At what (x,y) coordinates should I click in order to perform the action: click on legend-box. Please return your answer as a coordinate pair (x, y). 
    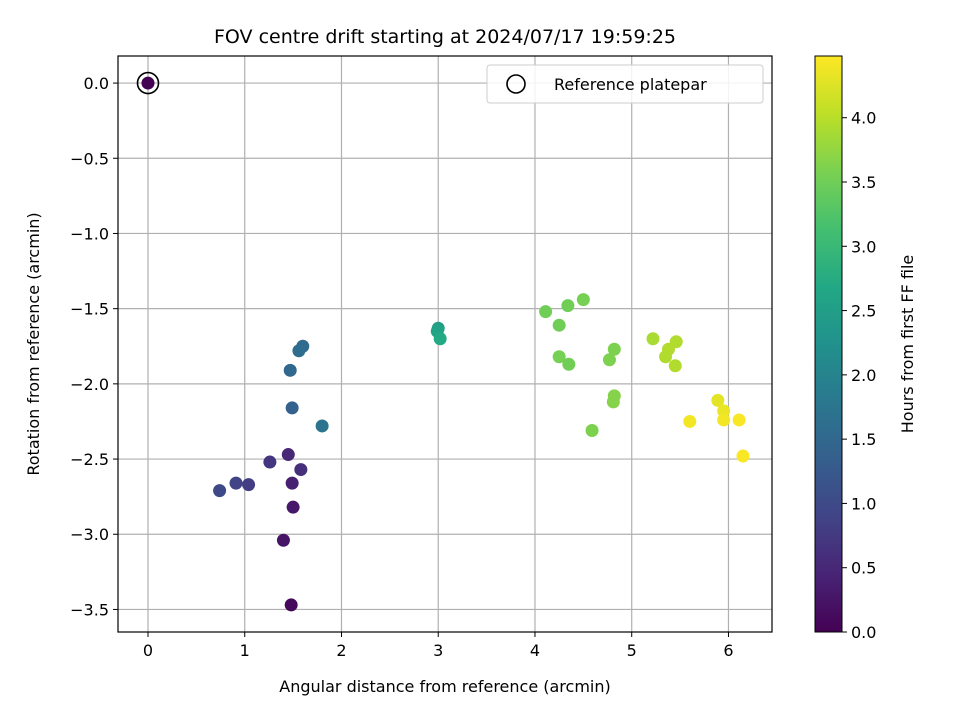
    Looking at the image, I should click on (625, 84).